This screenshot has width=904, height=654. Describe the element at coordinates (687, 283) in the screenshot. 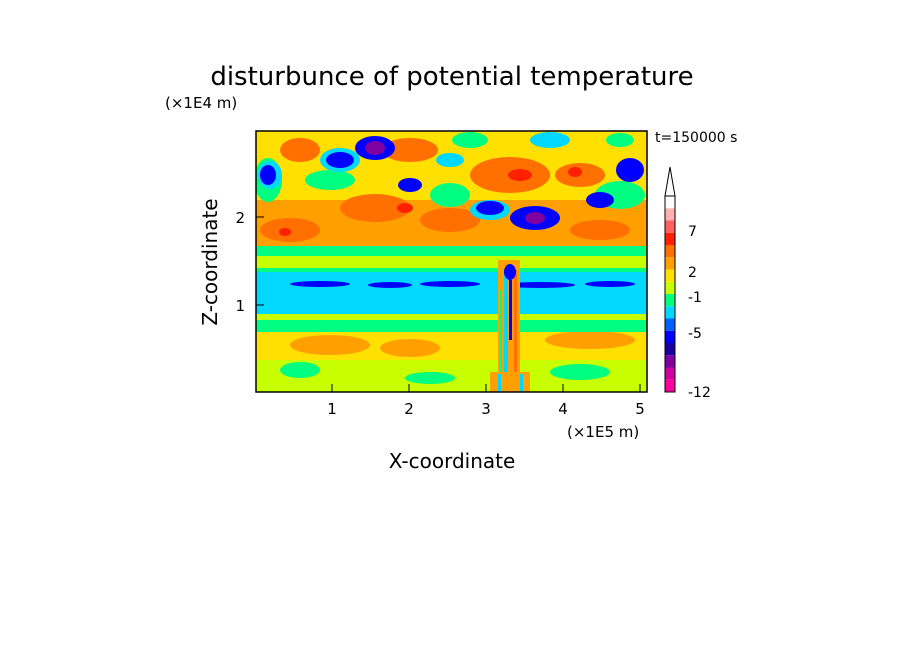

I see `colorbar: 7 2 -1 -5 -12` at that location.